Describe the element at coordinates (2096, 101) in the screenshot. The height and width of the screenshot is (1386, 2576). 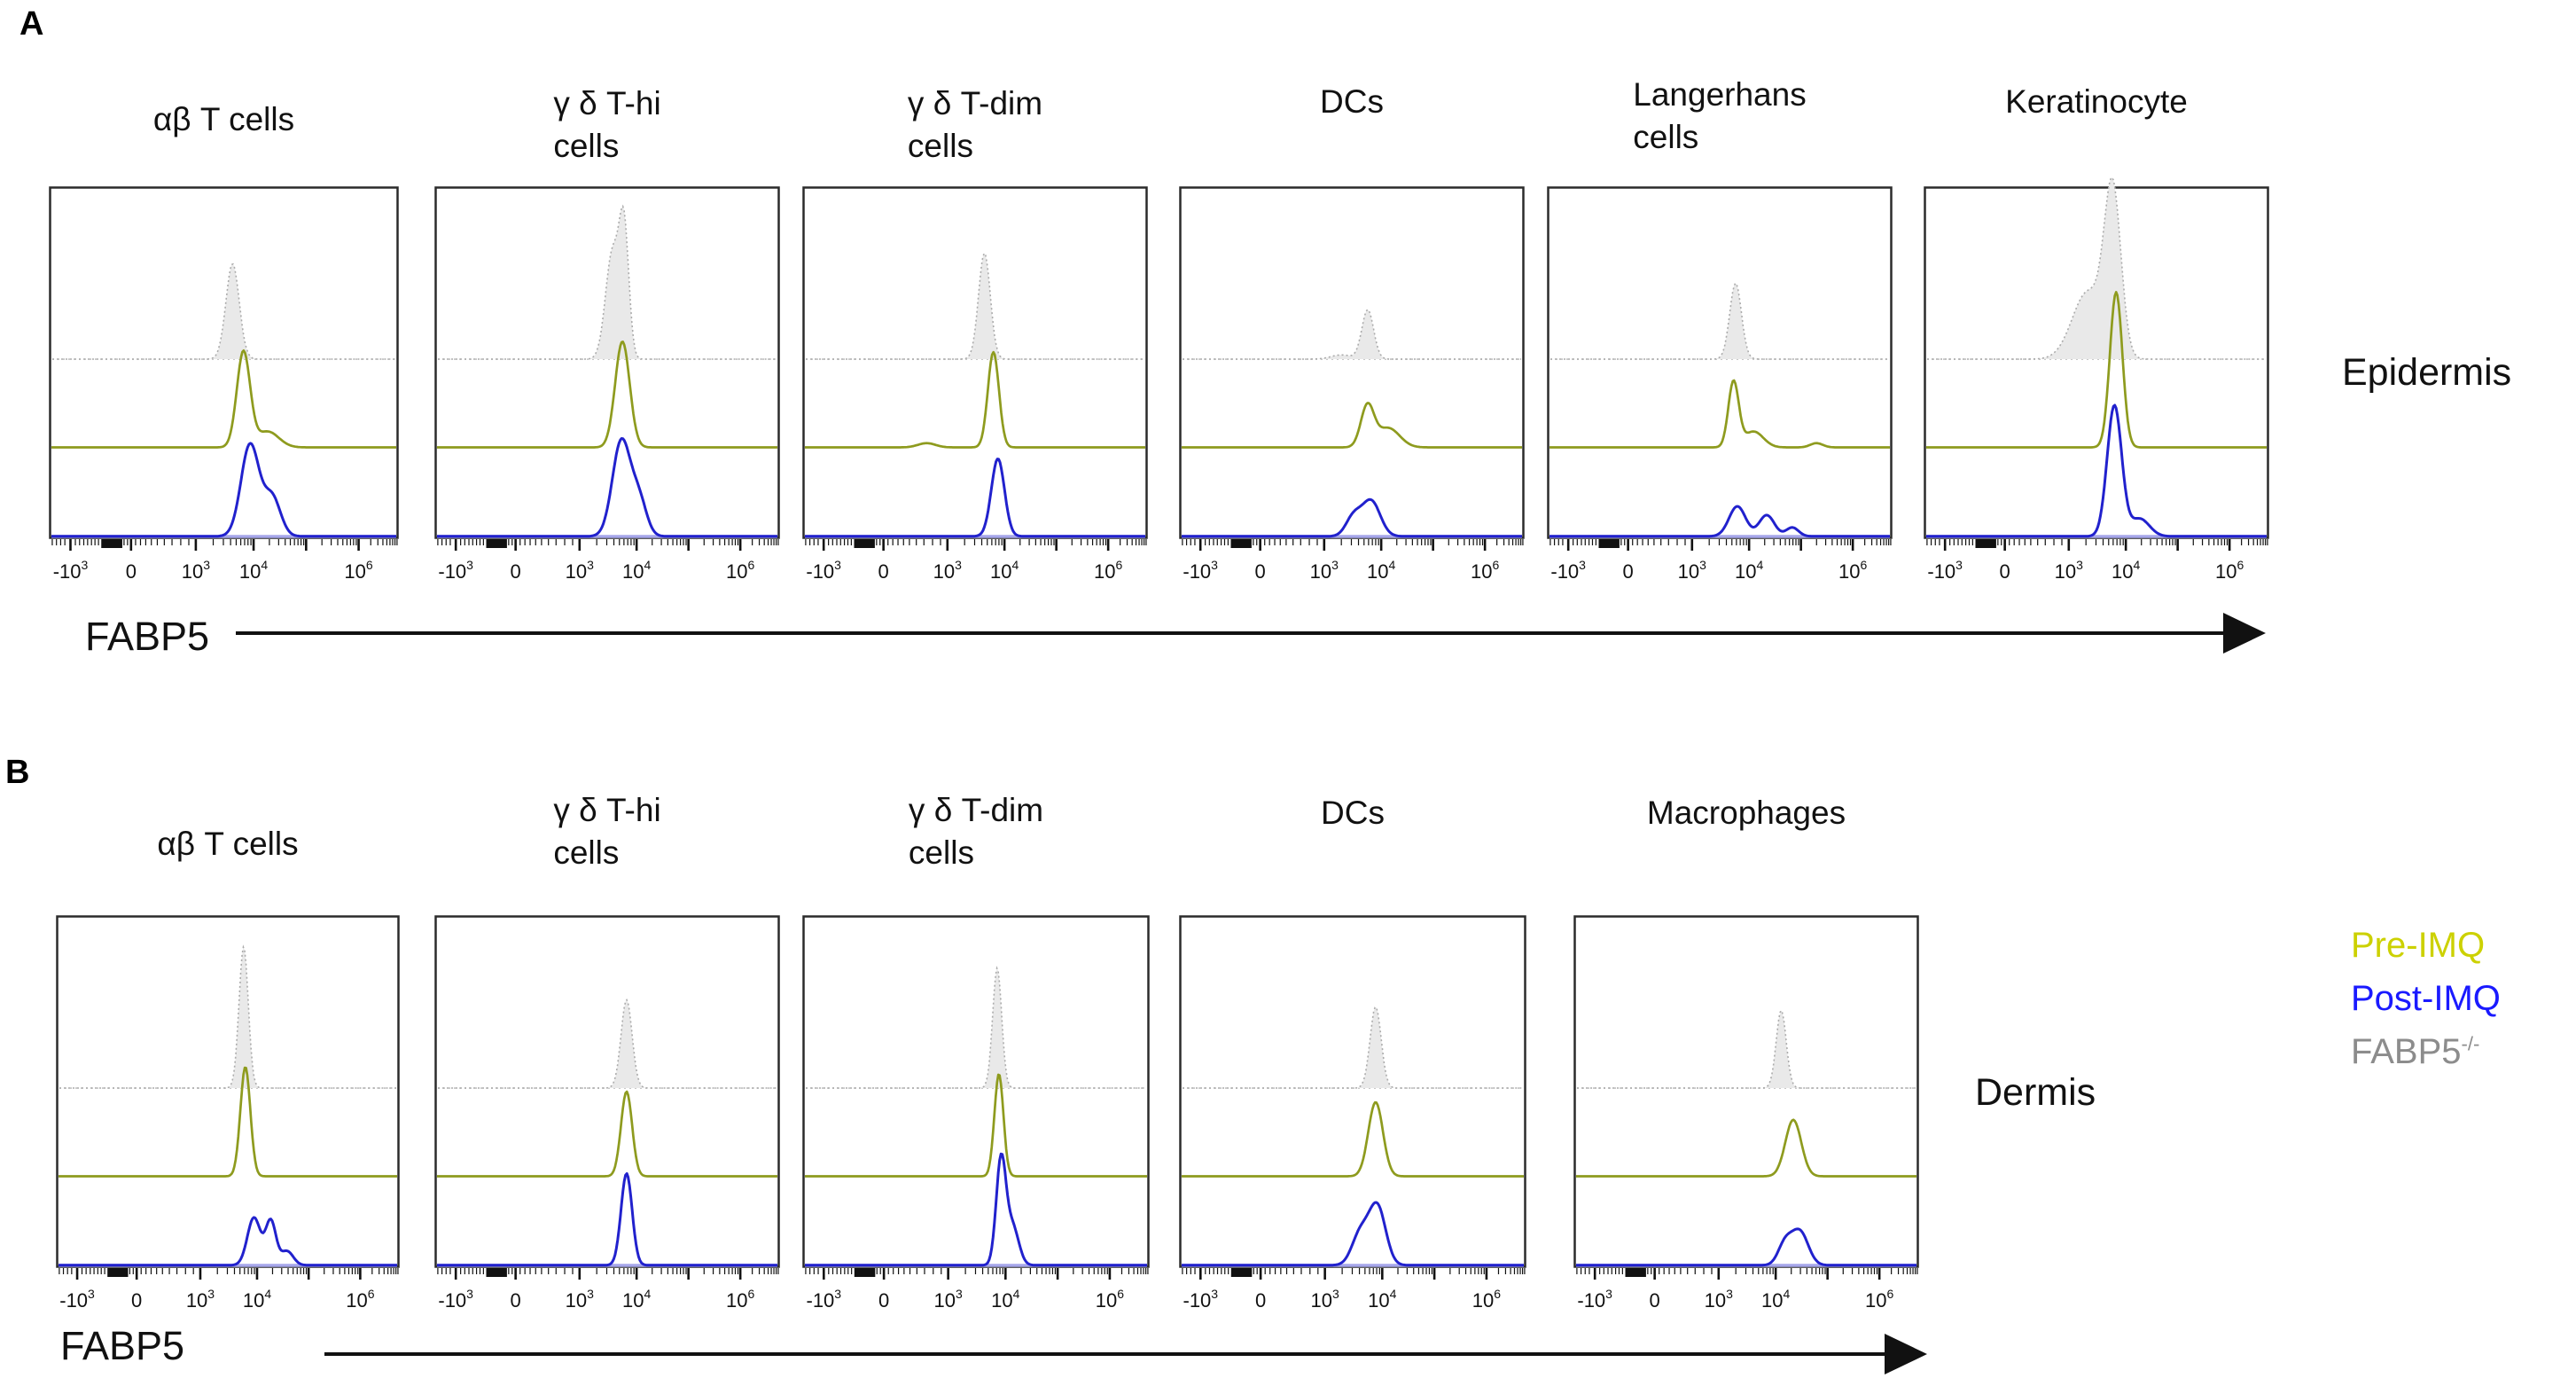
I see `plot-title-a-6: Keratinocyte` at that location.